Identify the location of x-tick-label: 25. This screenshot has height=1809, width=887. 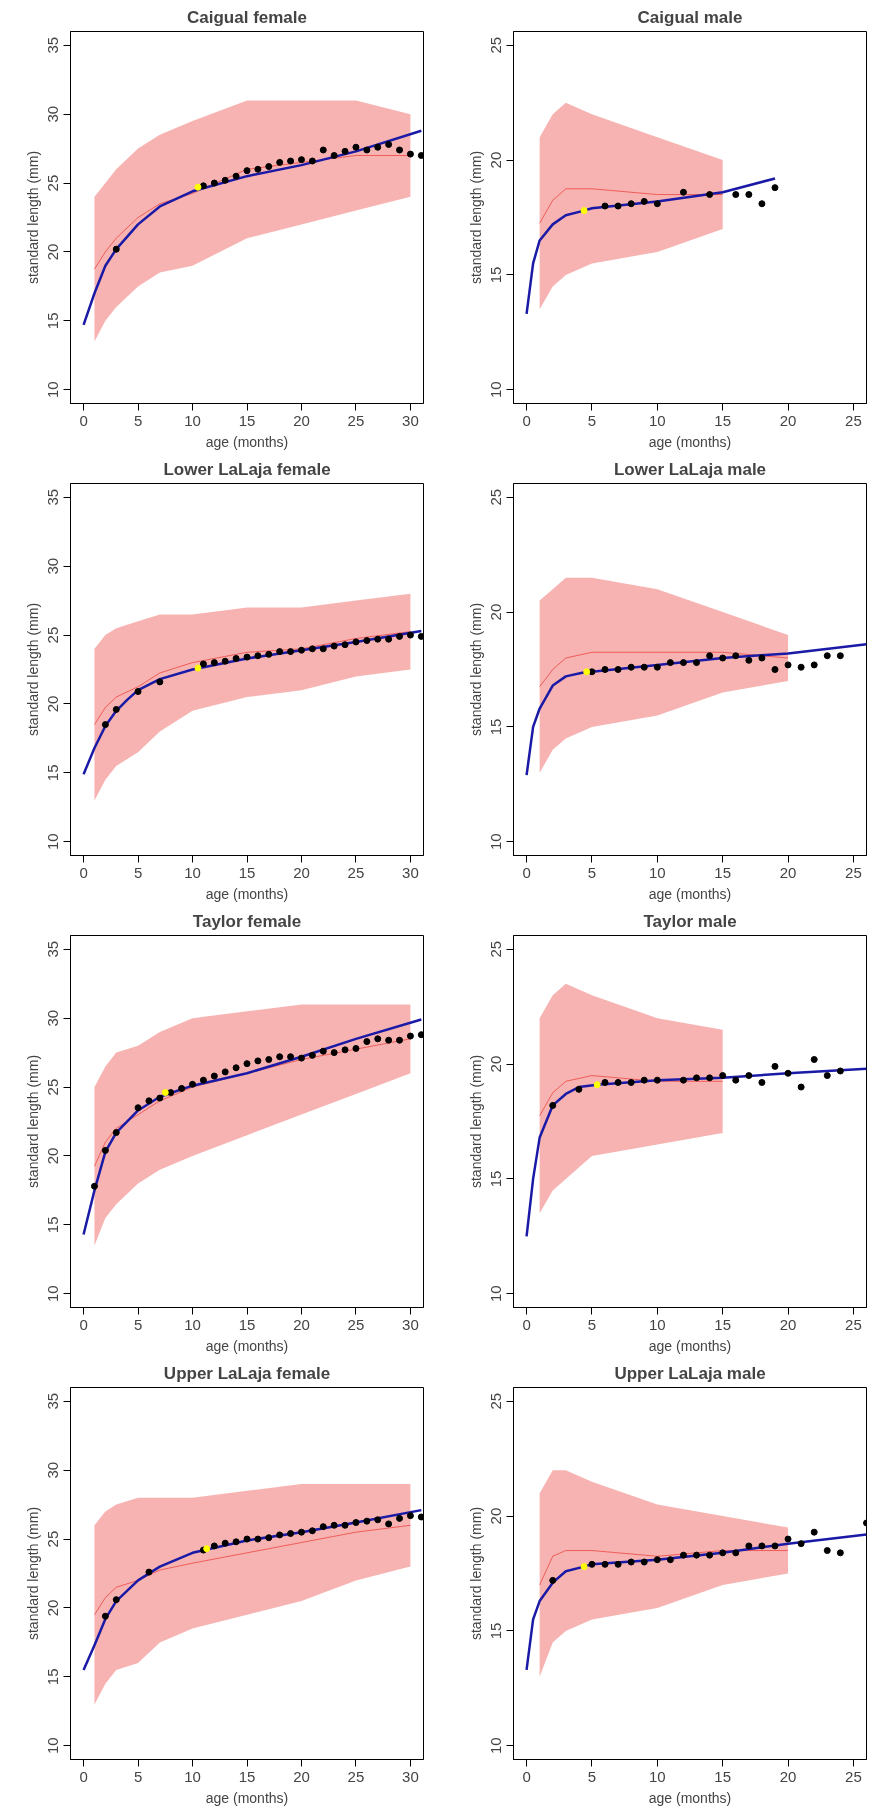
(853, 420).